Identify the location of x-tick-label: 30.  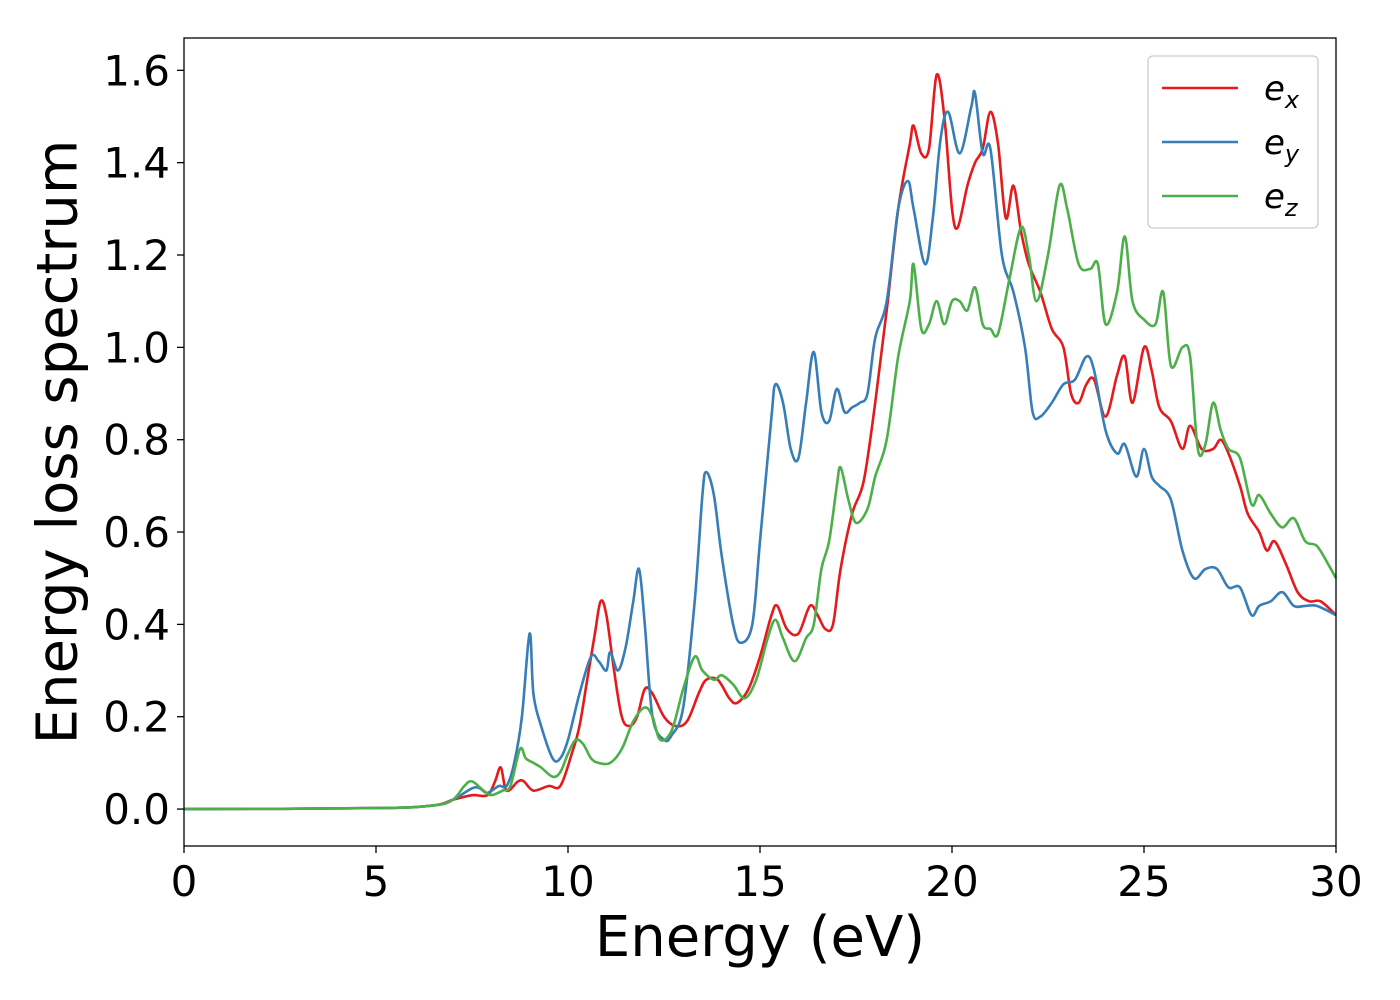
(1335, 881).